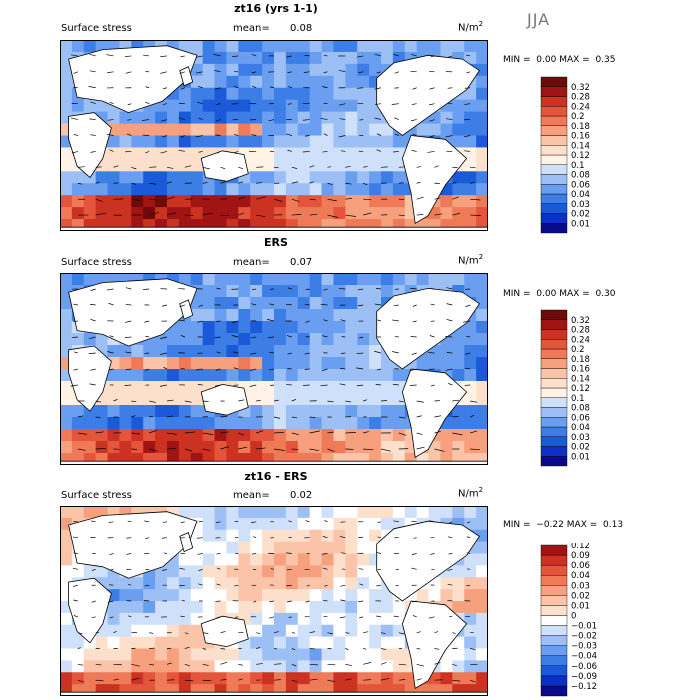 The height and width of the screenshot is (700, 700). Describe the element at coordinates (584, 647) in the screenshot. I see `colorbar-tick-label: −0.03` at that location.